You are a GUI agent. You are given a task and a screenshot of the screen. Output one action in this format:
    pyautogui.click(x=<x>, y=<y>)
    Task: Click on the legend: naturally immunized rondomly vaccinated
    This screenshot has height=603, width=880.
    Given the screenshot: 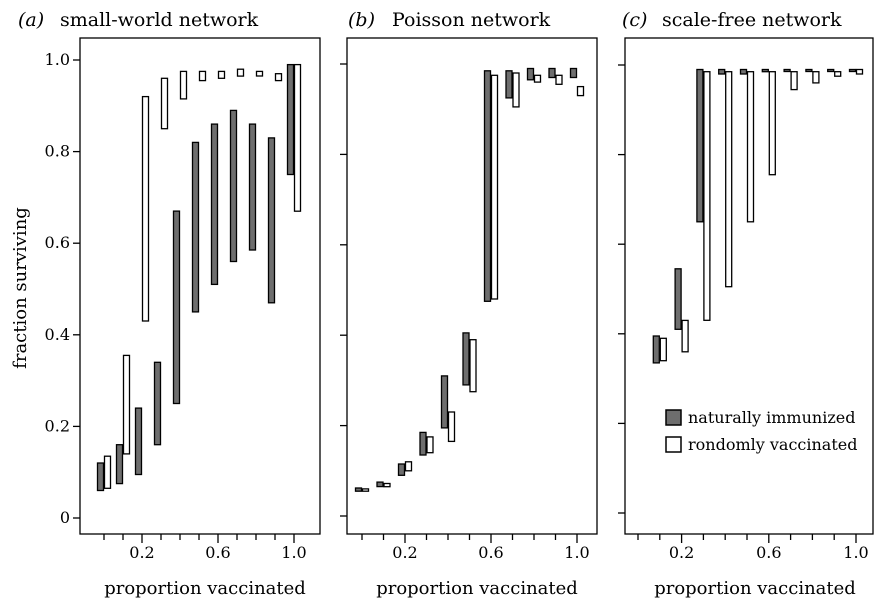 What is the action you would take?
    pyautogui.click(x=761, y=431)
    